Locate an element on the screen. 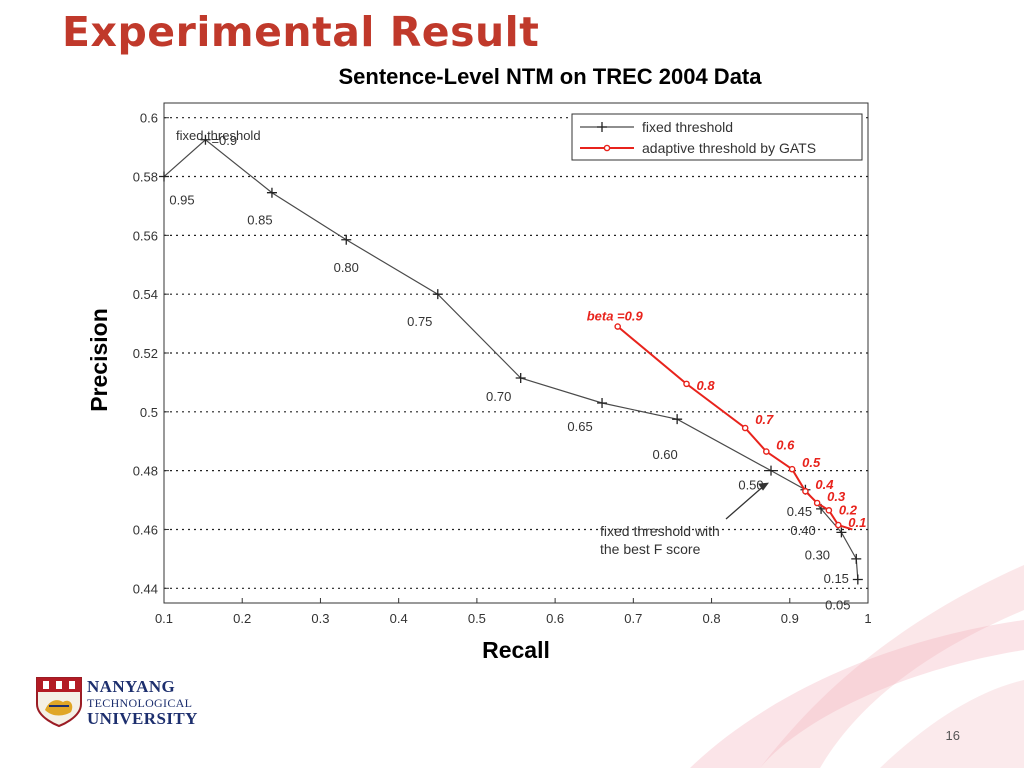 The image size is (1024, 768). adaptive-threshold-point-label: 0.2 is located at coordinates (848, 509).